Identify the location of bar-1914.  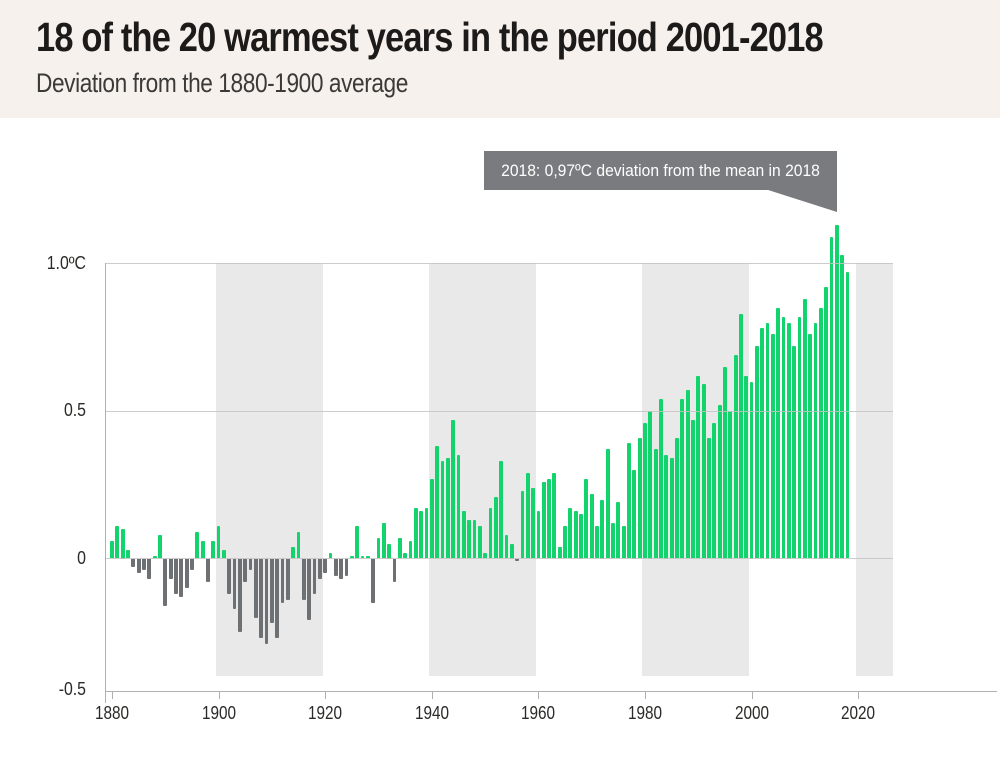
(293, 552).